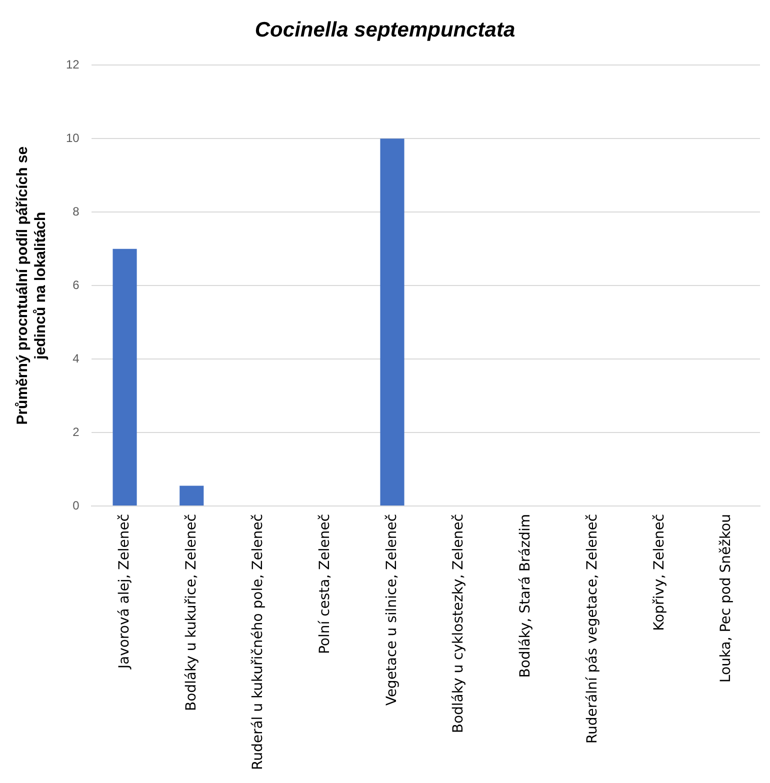 The height and width of the screenshot is (783, 770). Describe the element at coordinates (124, 592) in the screenshot. I see `x-tick-label: Javorová alej, Zeleneč` at that location.